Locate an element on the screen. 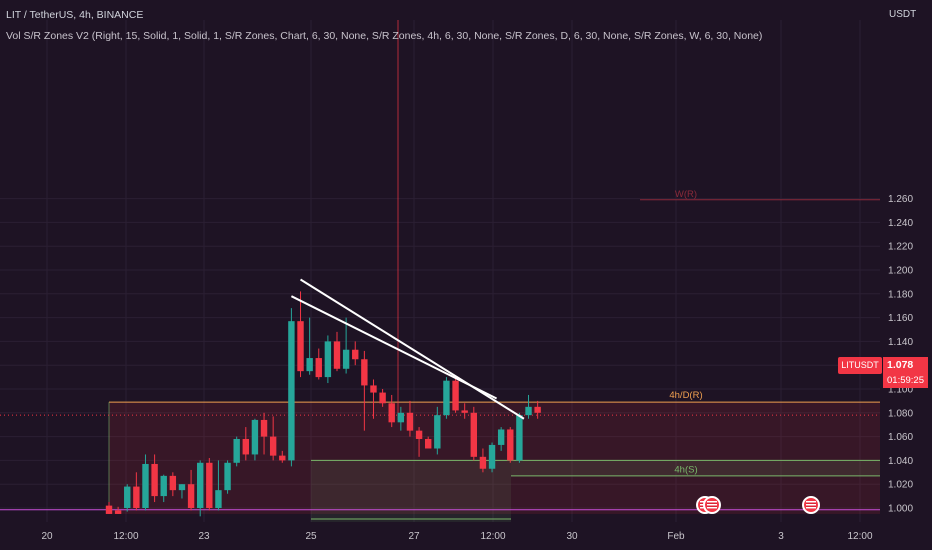 The height and width of the screenshot is (550, 932). support-zone-chart is located at coordinates (411, 493).